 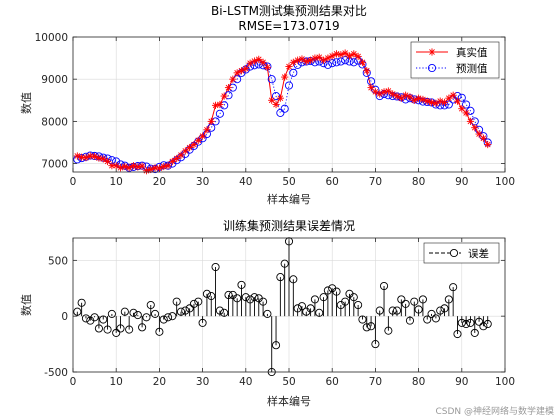 What do you see at coordinates (472, 52) in the screenshot?
I see `legend-true-label: 真实值` at bounding box center [472, 52].